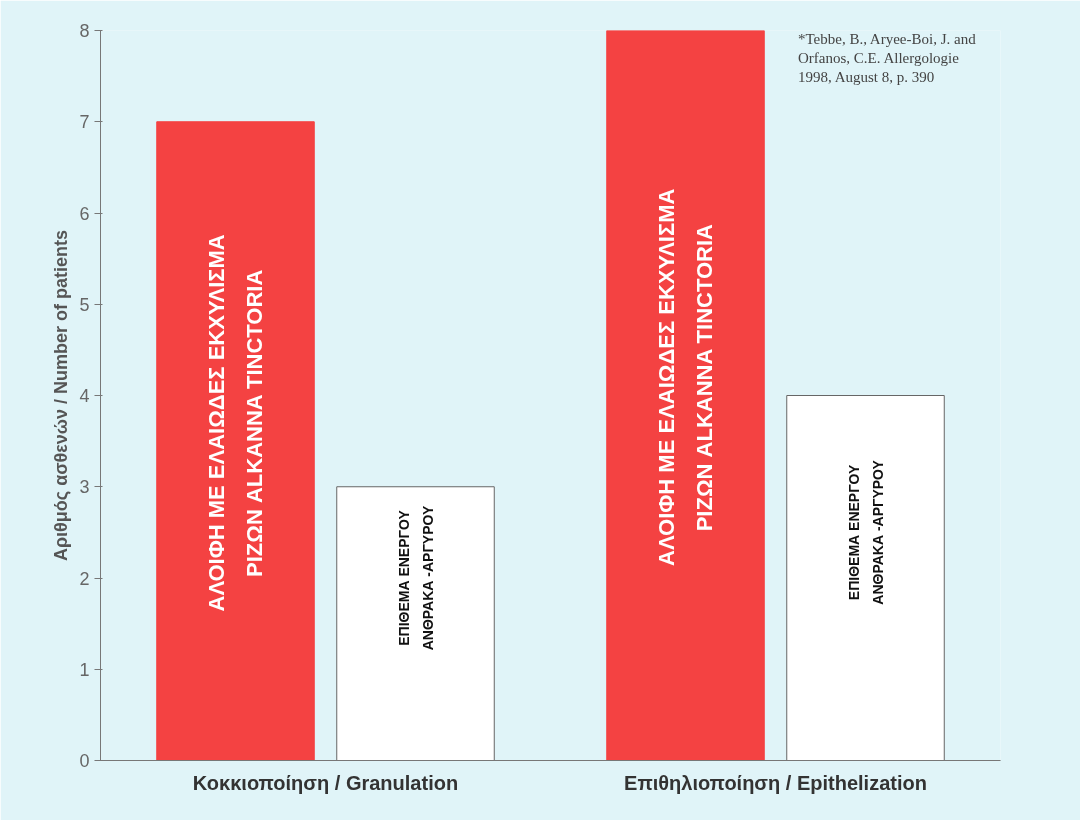 The height and width of the screenshot is (829, 1088). Describe the element at coordinates (84, 669) in the screenshot. I see `y-tick-label: 1` at that location.